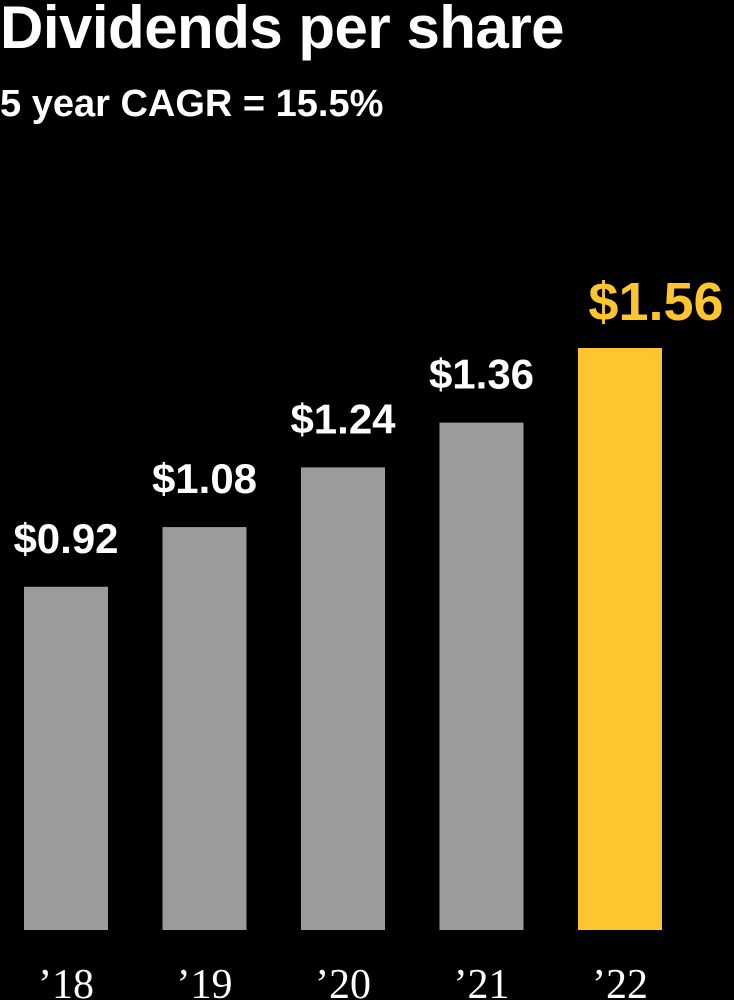 The height and width of the screenshot is (1000, 734). What do you see at coordinates (482, 981) in the screenshot?
I see `x-tick-label-3: ’21` at bounding box center [482, 981].